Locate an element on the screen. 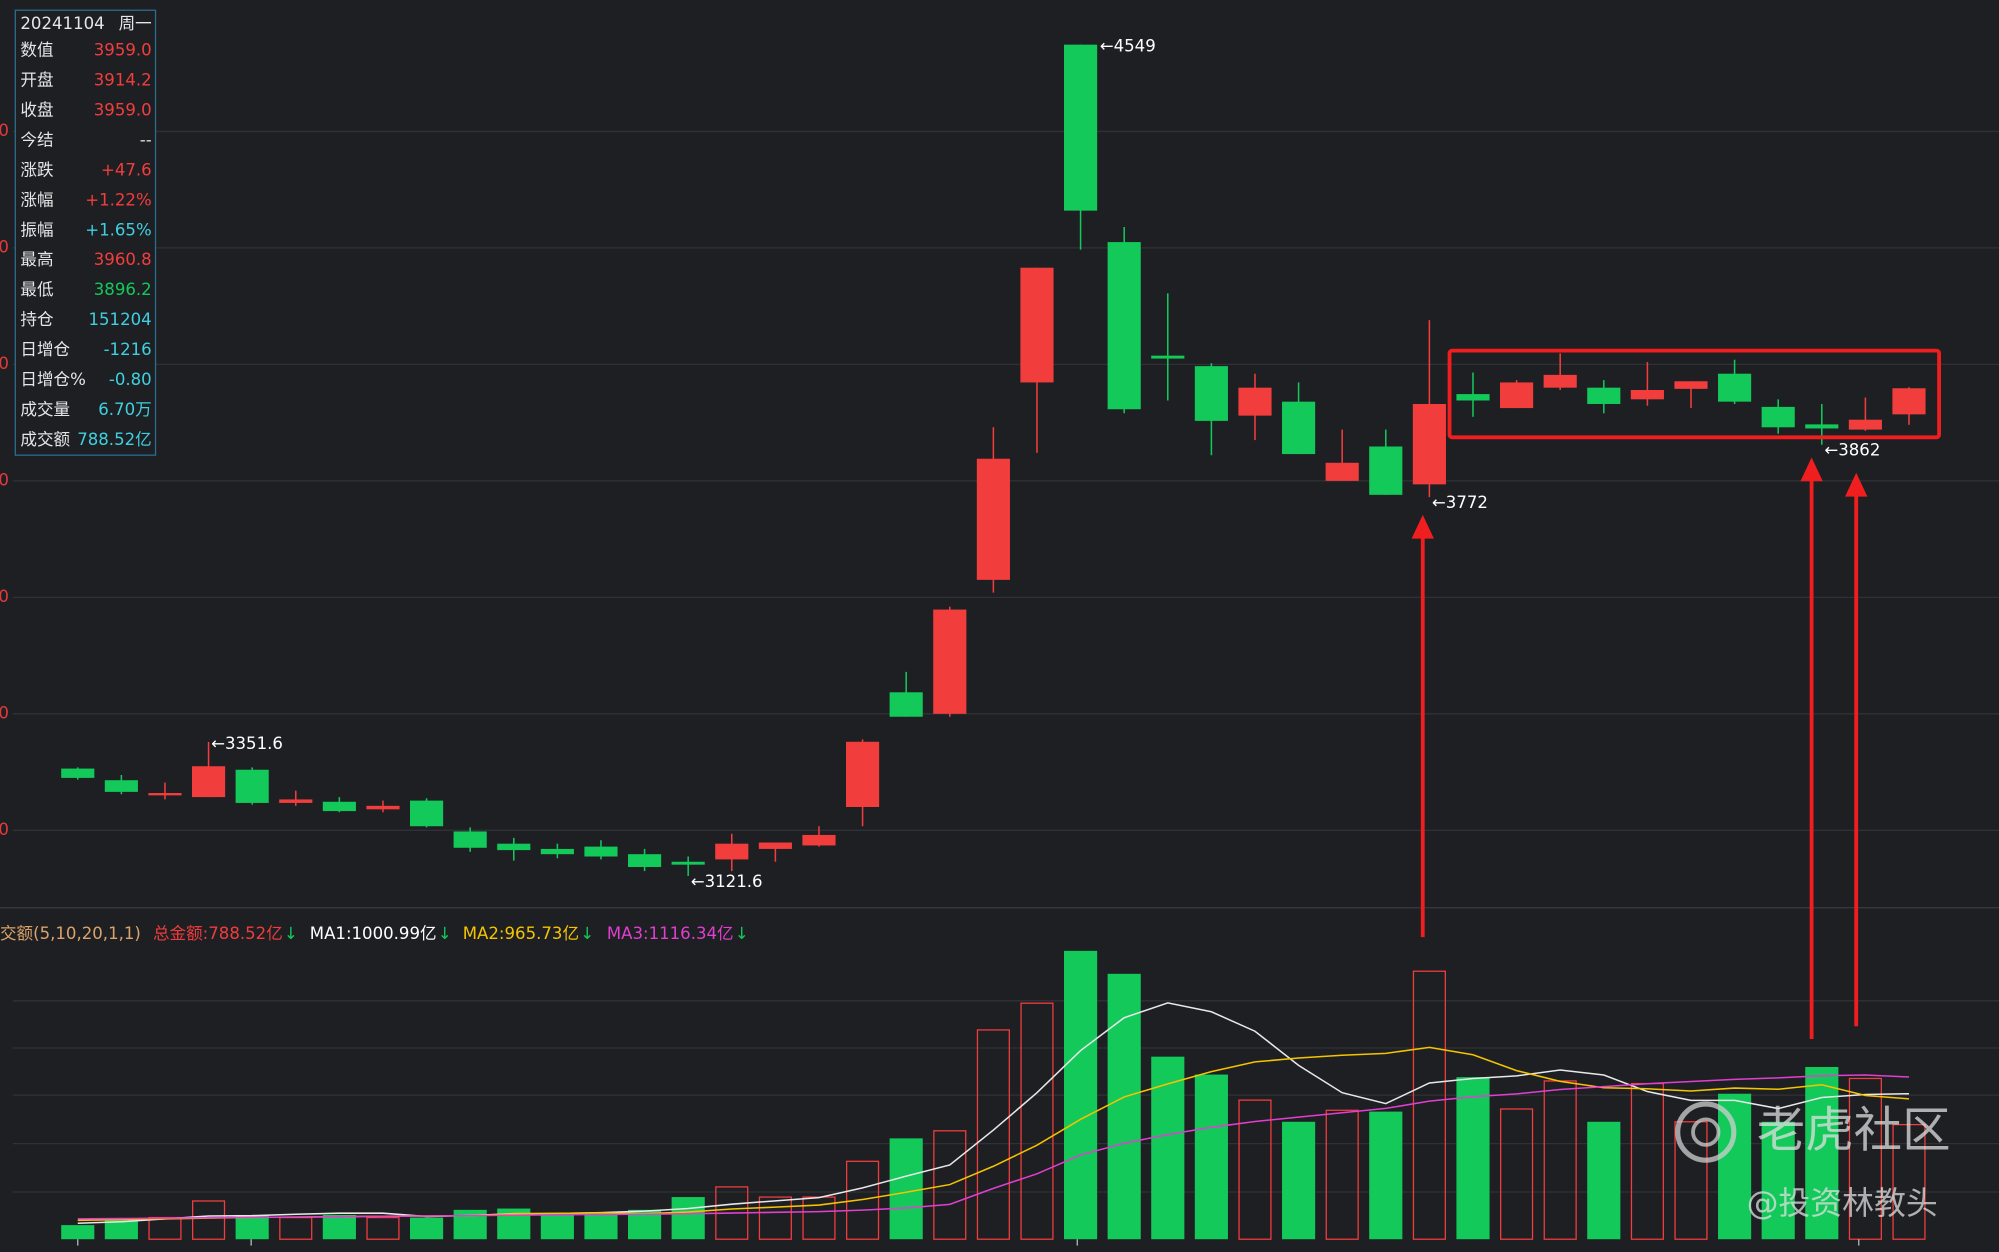  legend-entry: MA3:1116.34亿 is located at coordinates (670, 933).